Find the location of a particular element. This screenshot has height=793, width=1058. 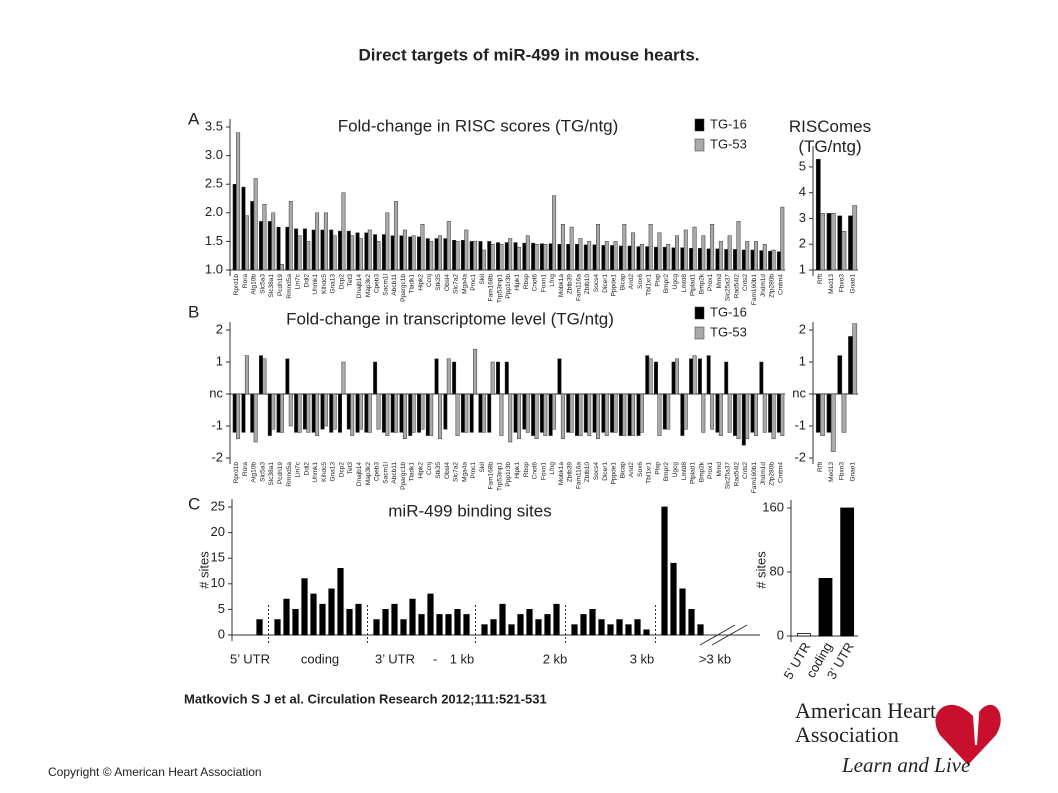

panel-letter: B is located at coordinates (193, 311).